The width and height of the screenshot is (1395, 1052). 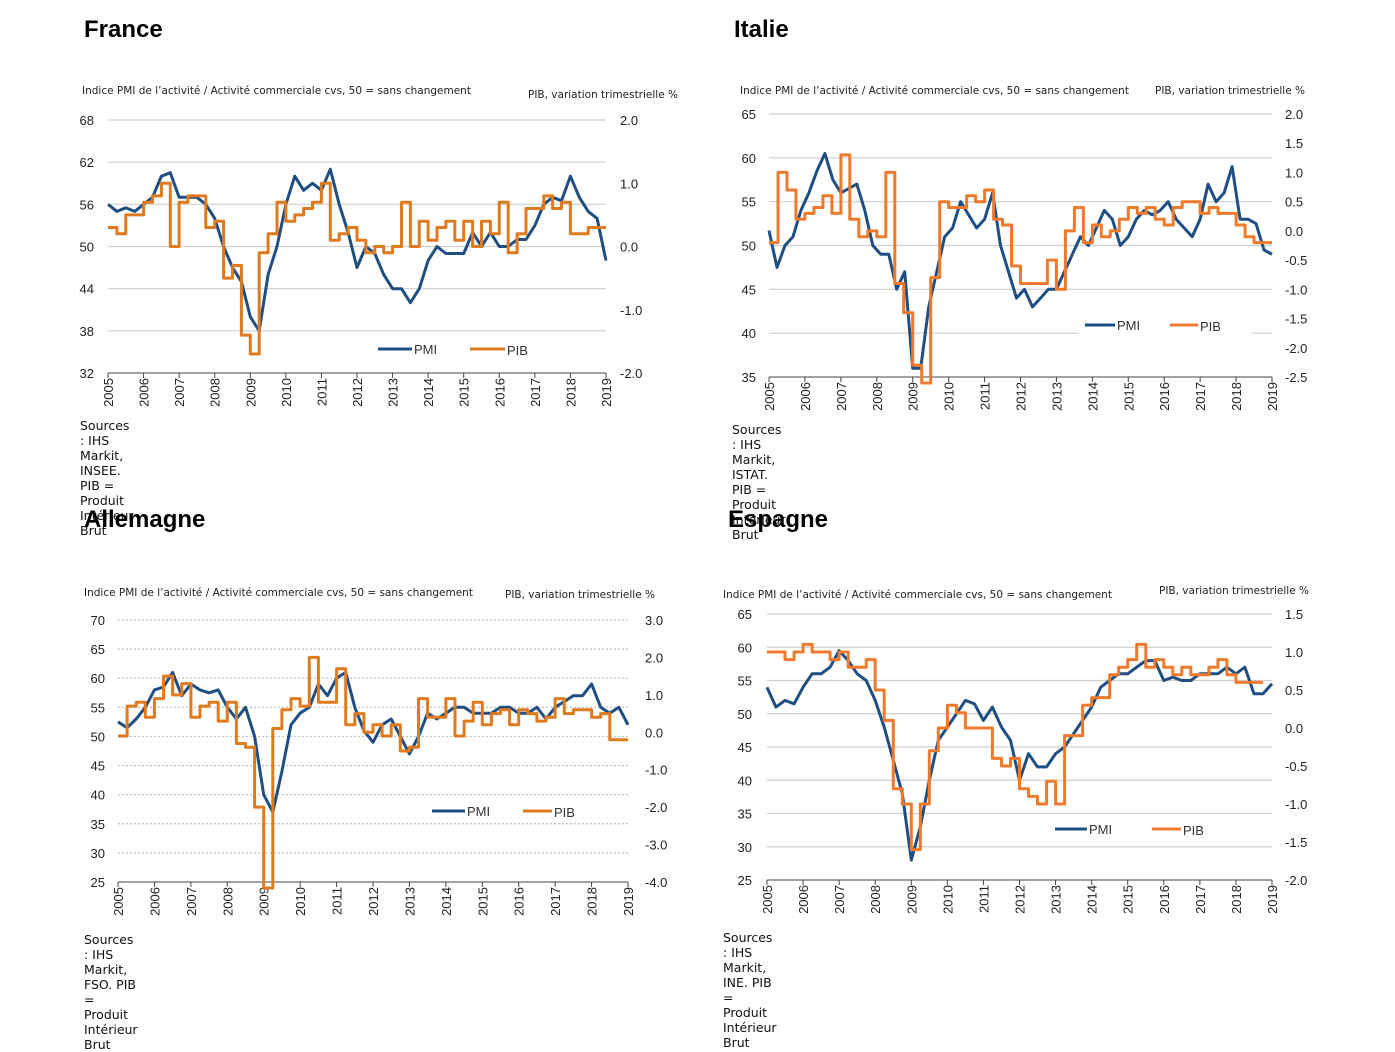 What do you see at coordinates (87, 289) in the screenshot?
I see `y-left-tick-label: 44` at bounding box center [87, 289].